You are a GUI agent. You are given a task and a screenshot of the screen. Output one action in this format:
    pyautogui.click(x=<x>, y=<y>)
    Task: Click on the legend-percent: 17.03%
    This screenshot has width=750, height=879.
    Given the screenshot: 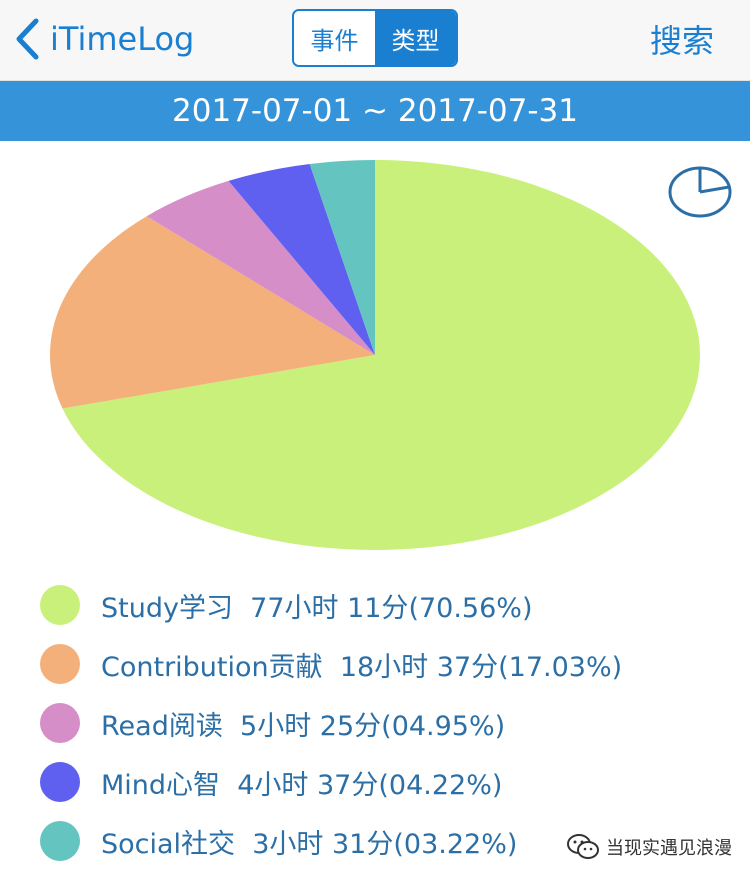 What is the action you would take?
    pyautogui.click(x=560, y=667)
    